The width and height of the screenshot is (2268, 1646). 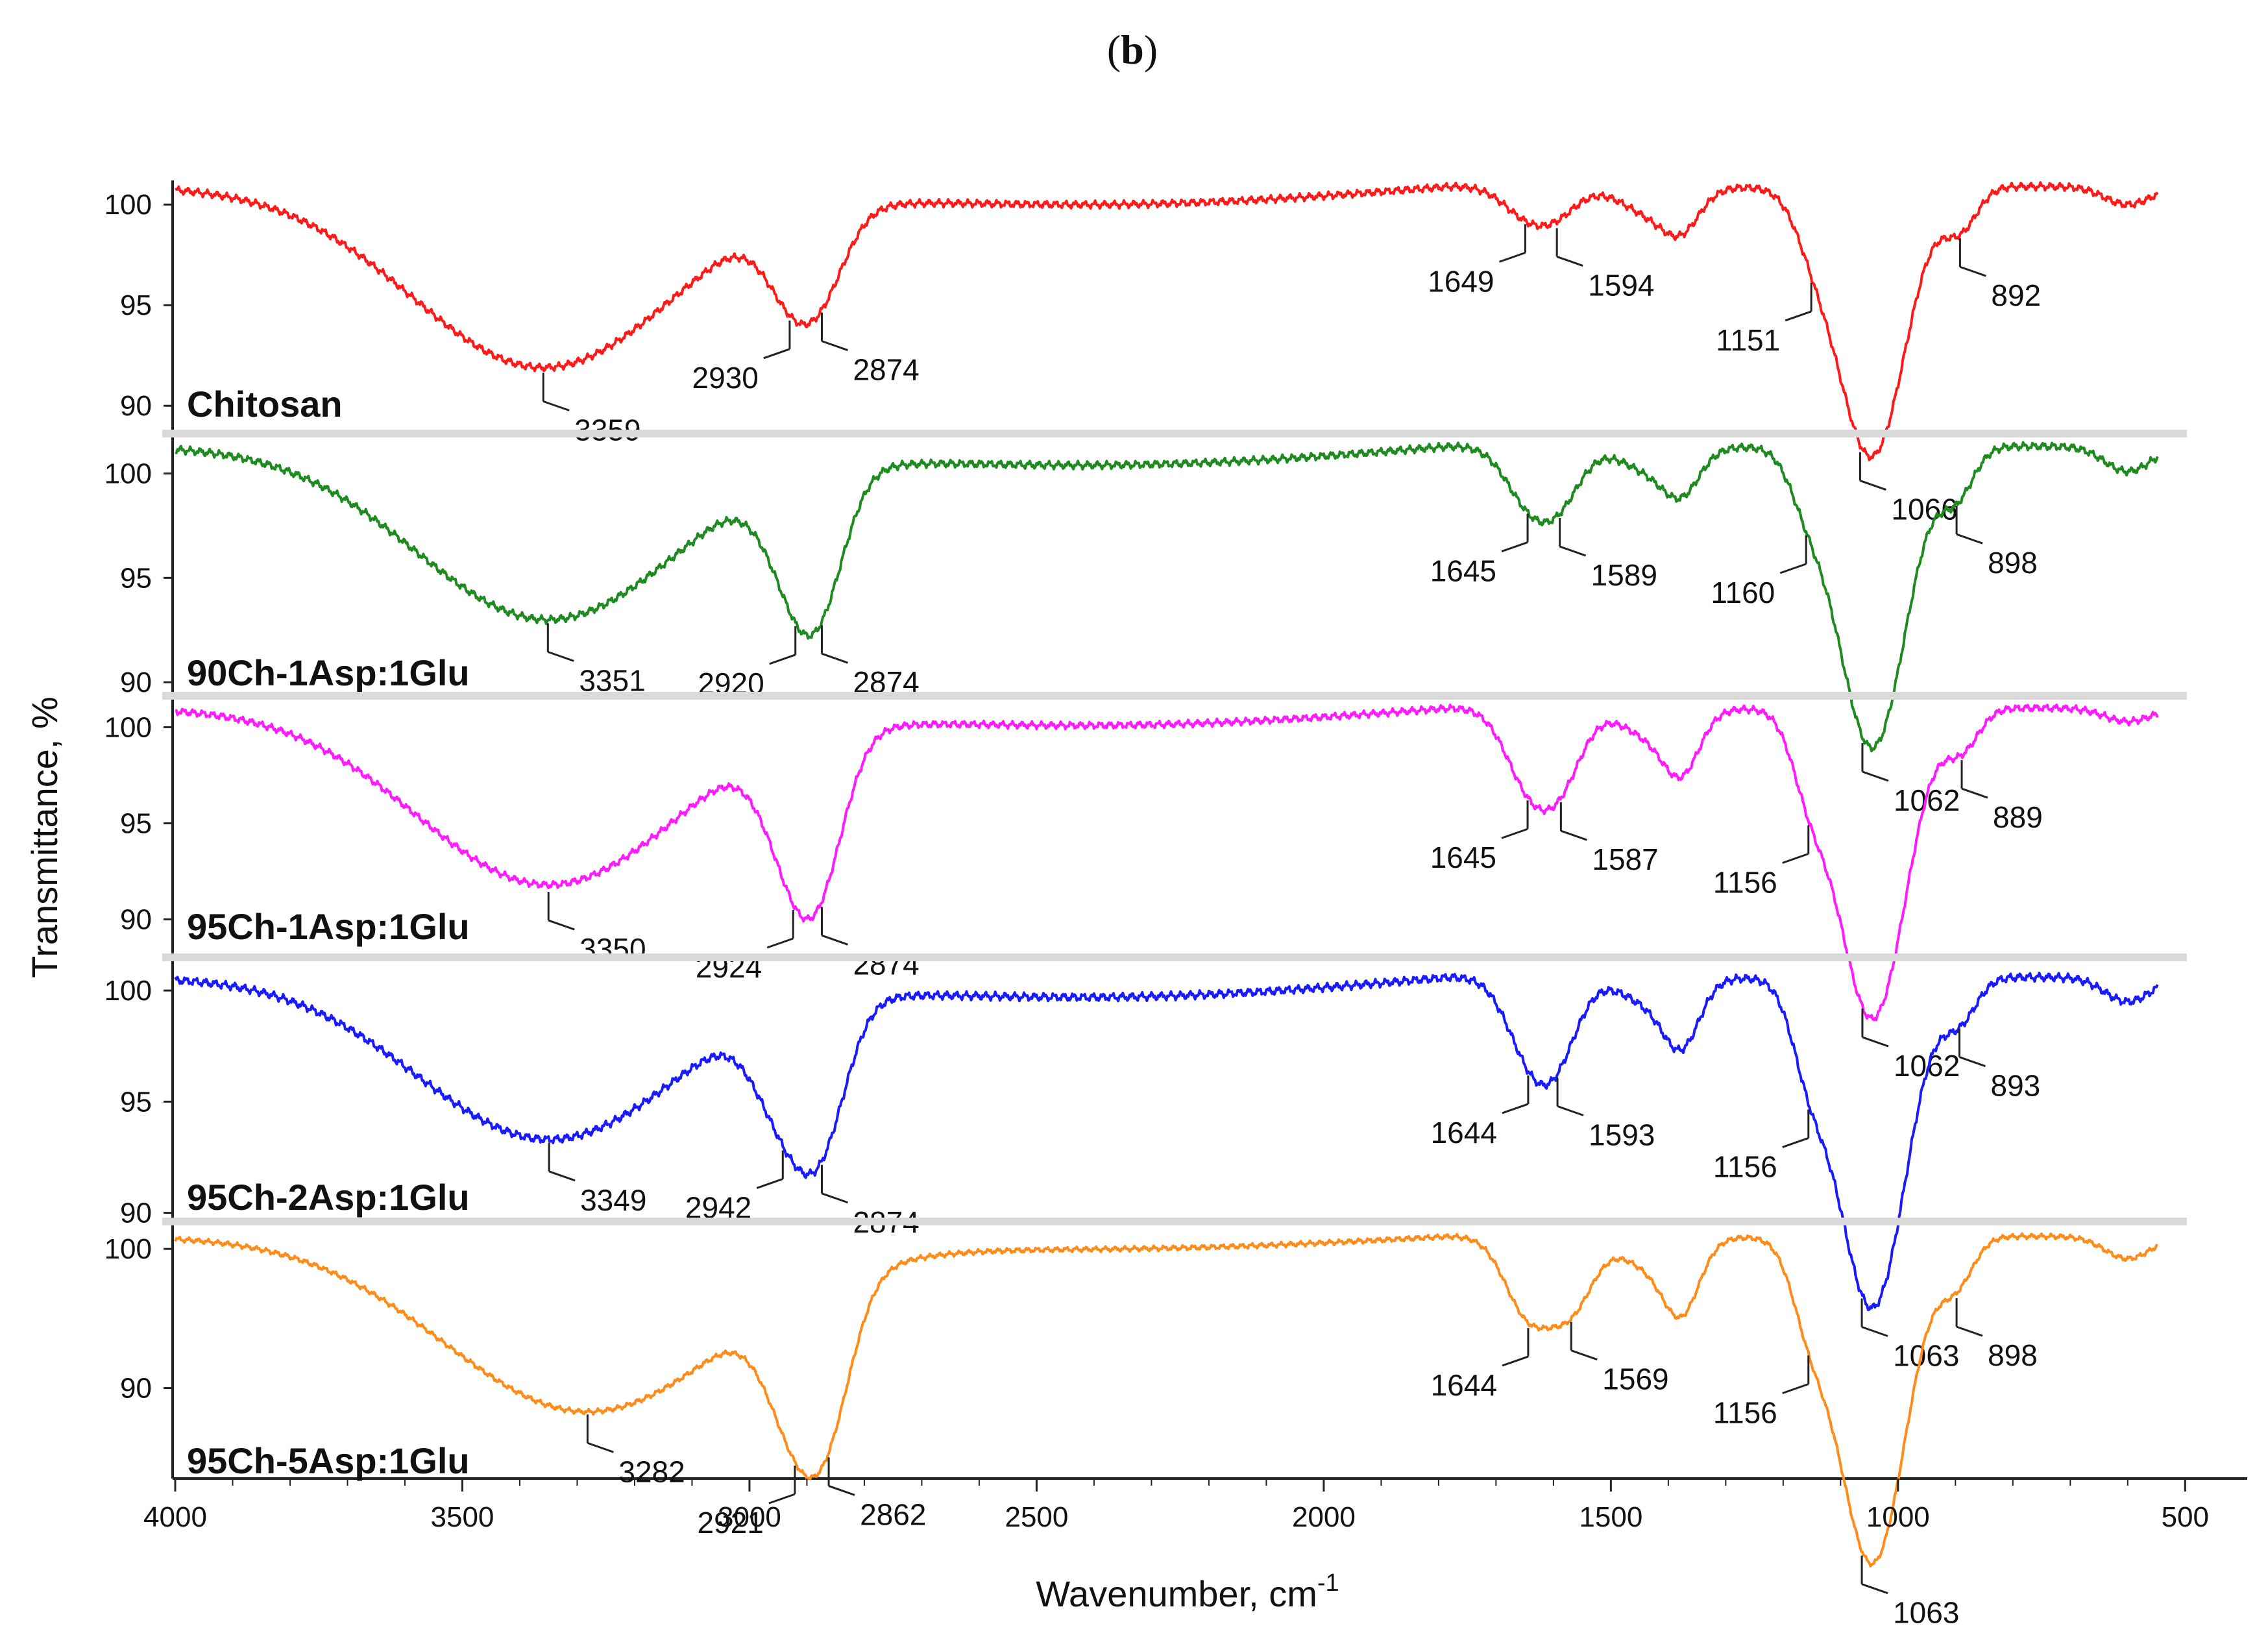 What do you see at coordinates (2185, 1517) in the screenshot?
I see `x-tick-label: 500` at bounding box center [2185, 1517].